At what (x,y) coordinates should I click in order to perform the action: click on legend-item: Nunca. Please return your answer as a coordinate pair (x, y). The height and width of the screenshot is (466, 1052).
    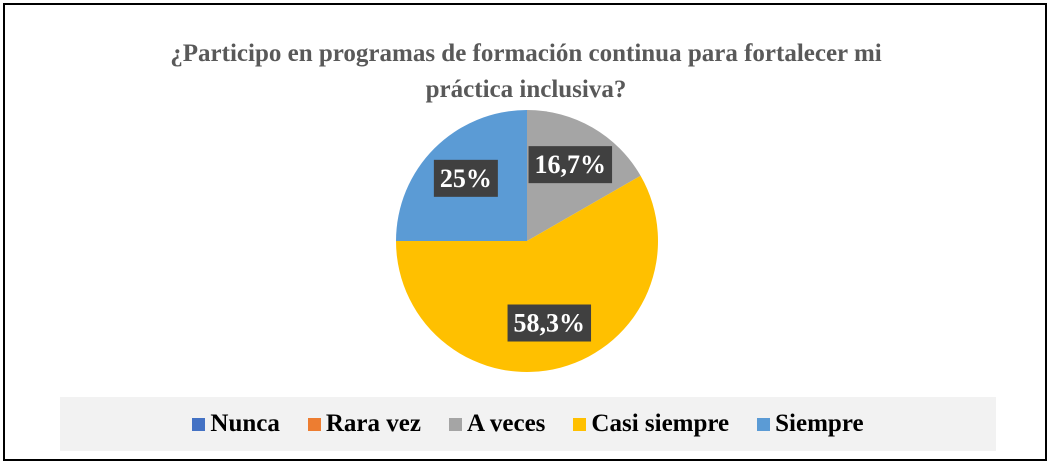
    Looking at the image, I should click on (236, 424).